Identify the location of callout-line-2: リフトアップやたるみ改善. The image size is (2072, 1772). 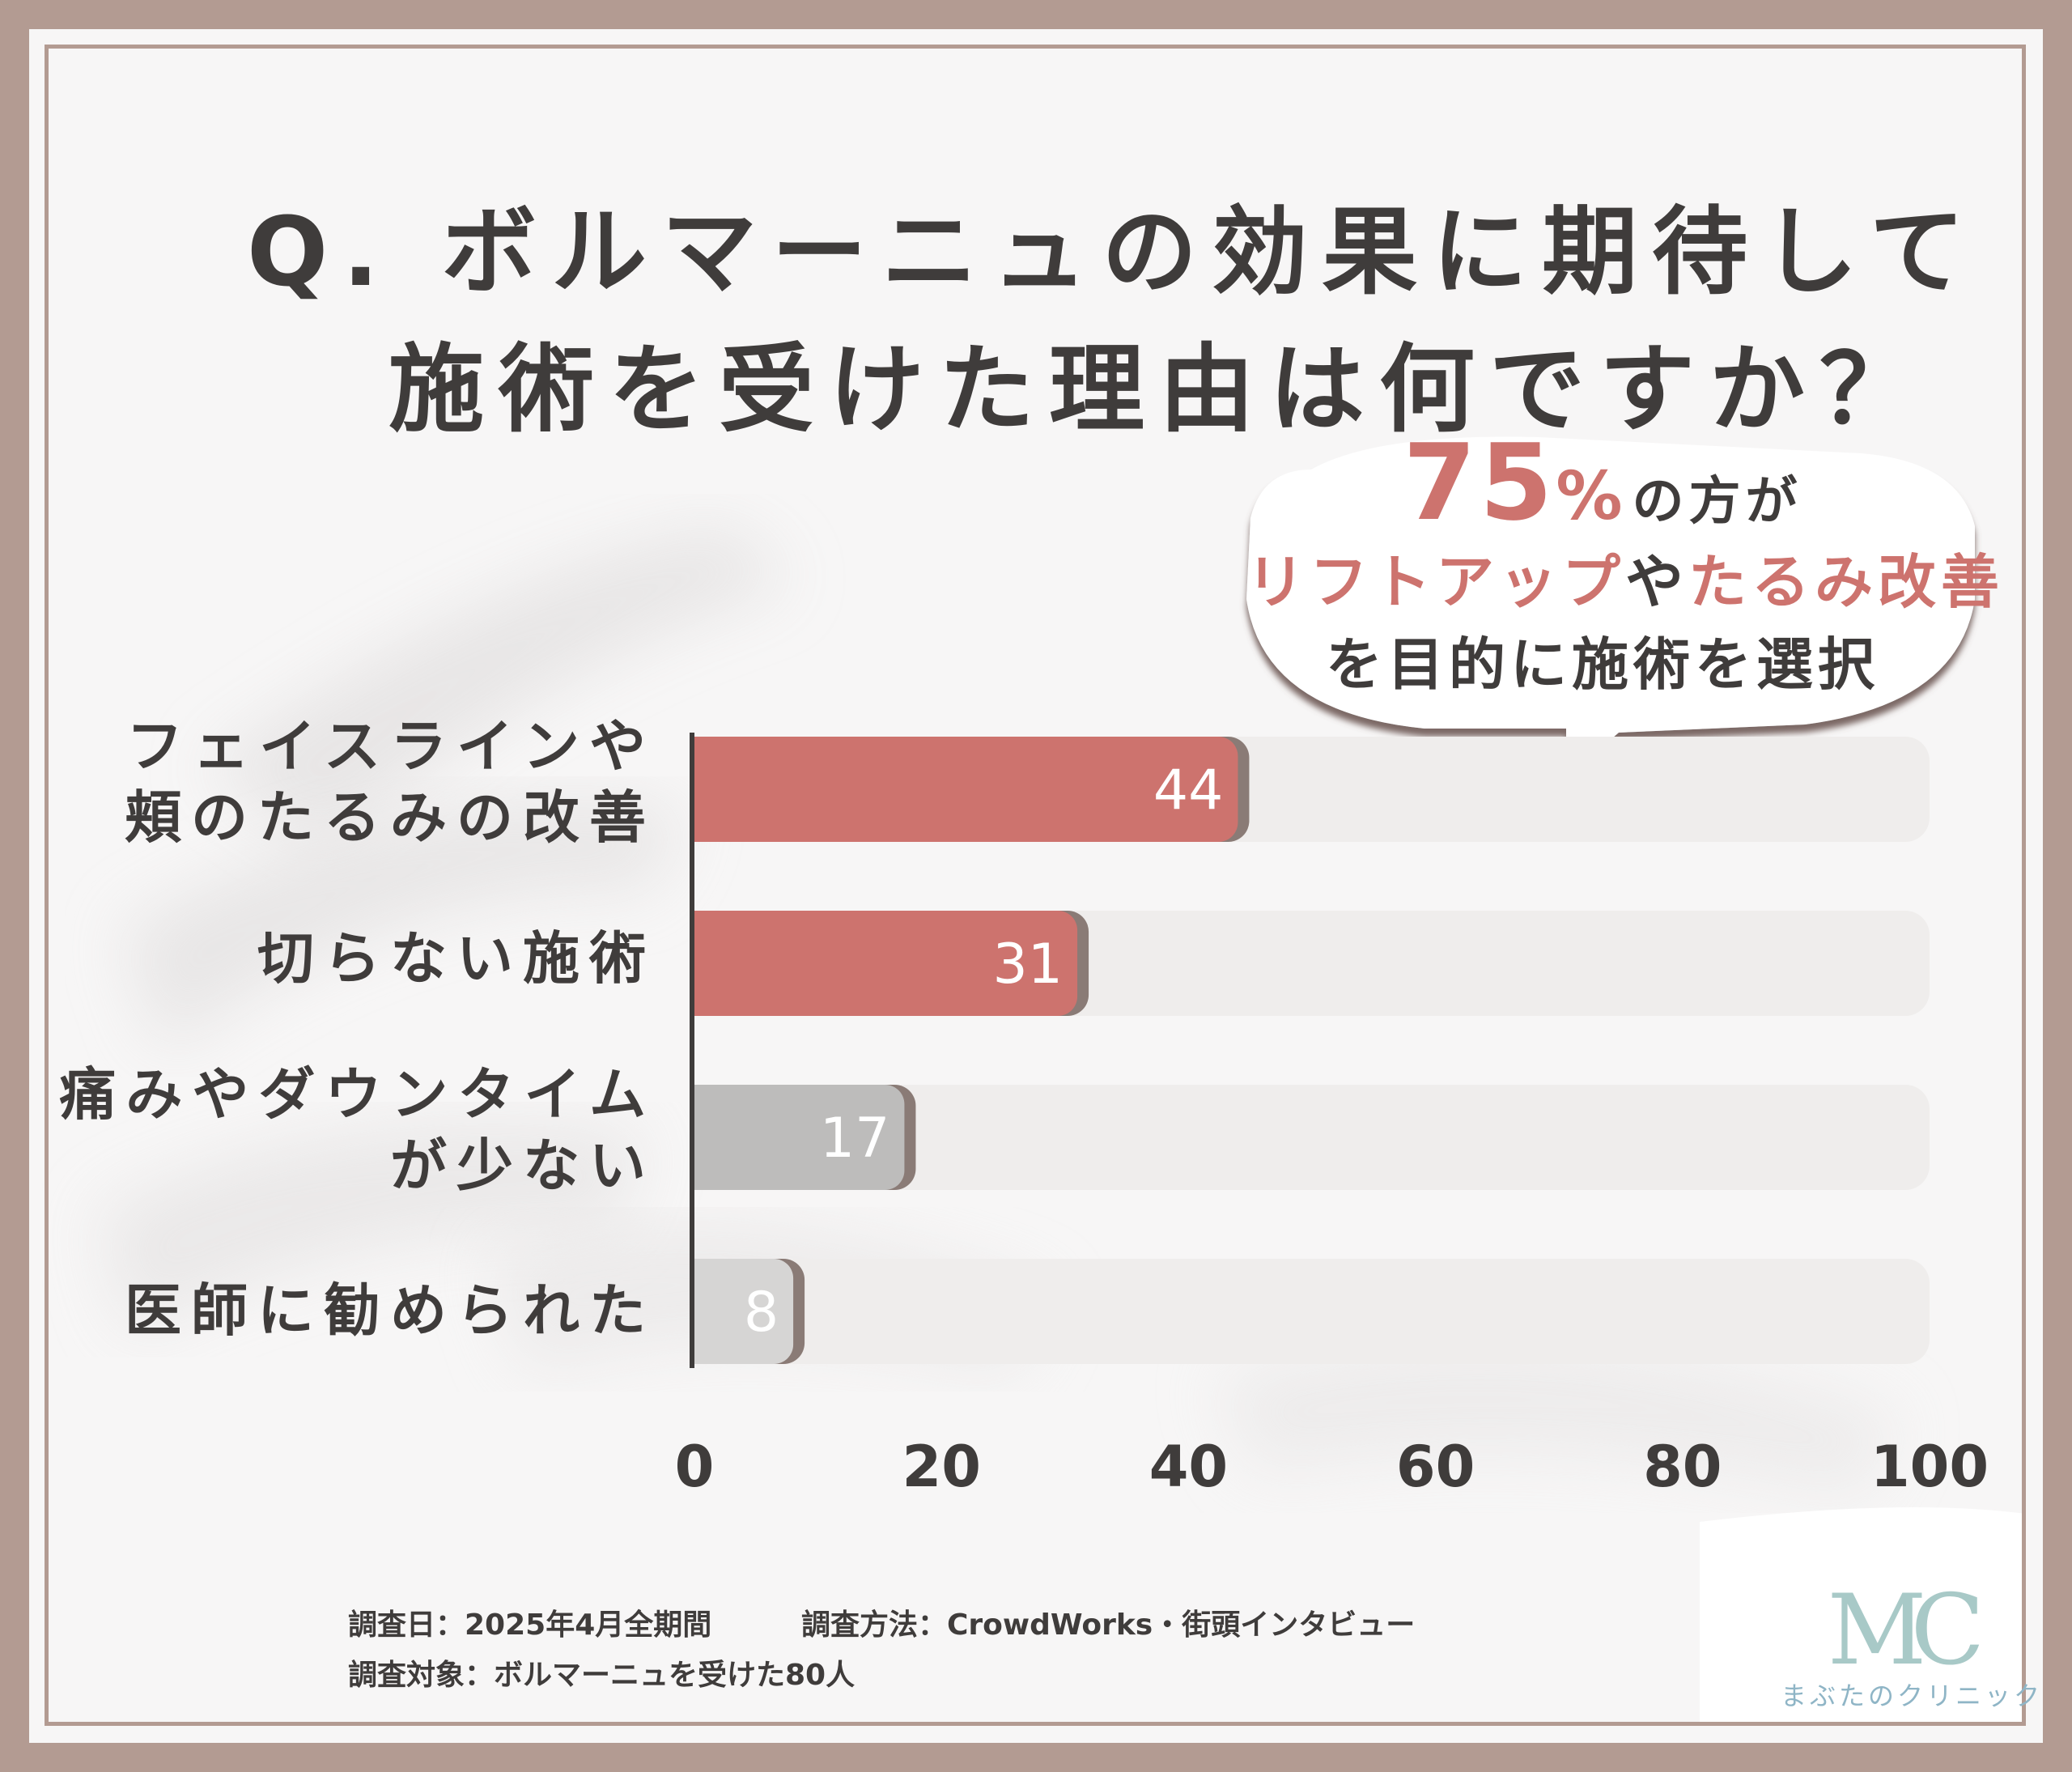
(1622, 577).